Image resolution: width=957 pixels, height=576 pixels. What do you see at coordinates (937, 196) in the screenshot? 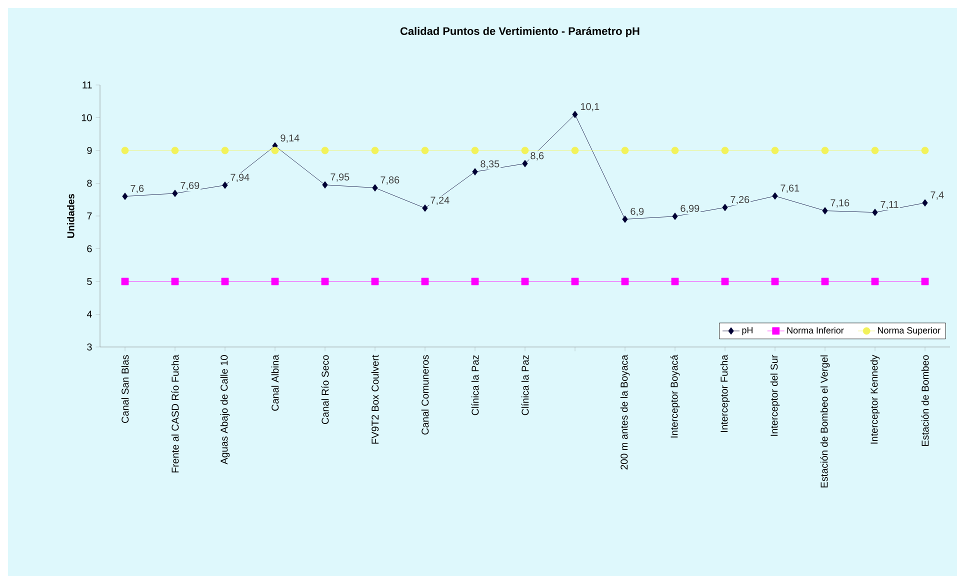
I see `data-label: 7,4` at bounding box center [937, 196].